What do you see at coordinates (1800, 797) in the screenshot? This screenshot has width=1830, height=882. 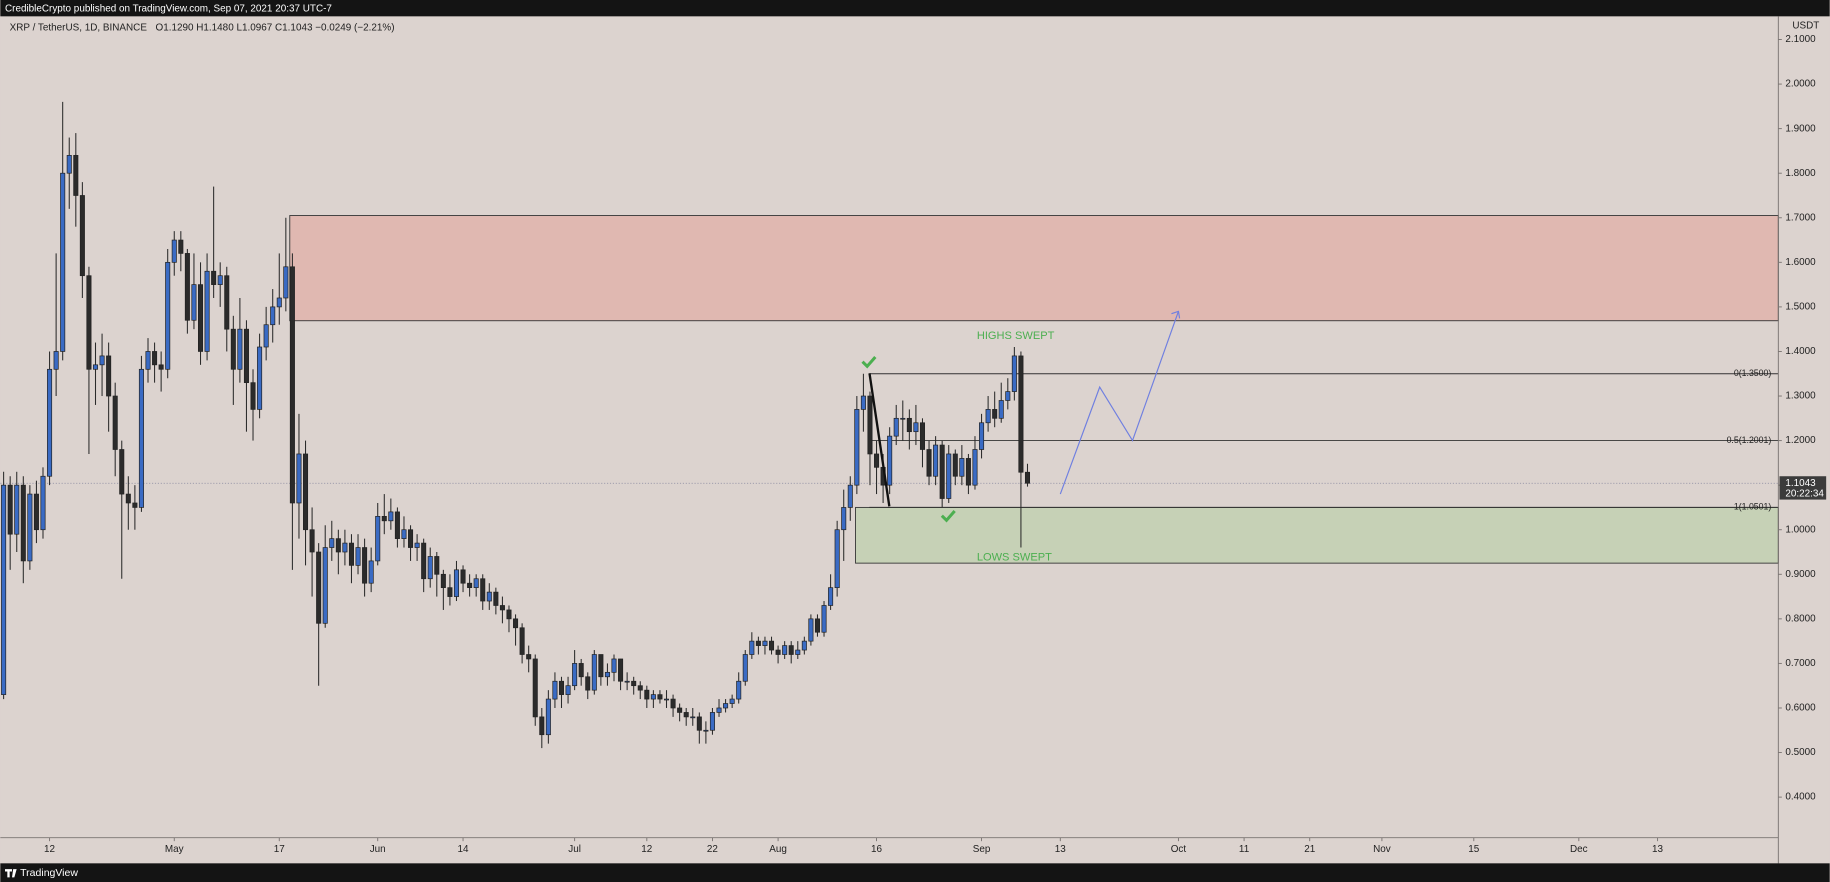 I see `y-tick-label: 0.4000` at bounding box center [1800, 797].